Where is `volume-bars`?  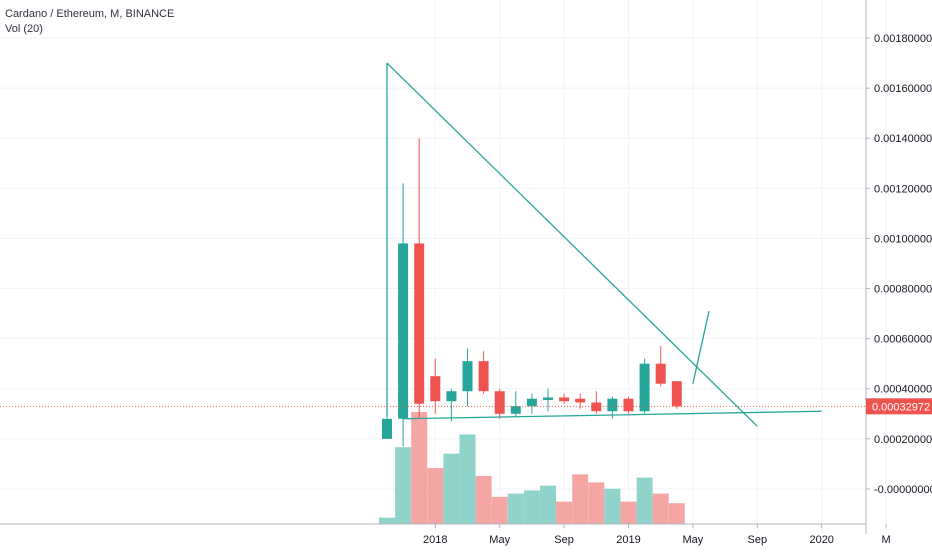 volume-bars is located at coordinates (532, 468).